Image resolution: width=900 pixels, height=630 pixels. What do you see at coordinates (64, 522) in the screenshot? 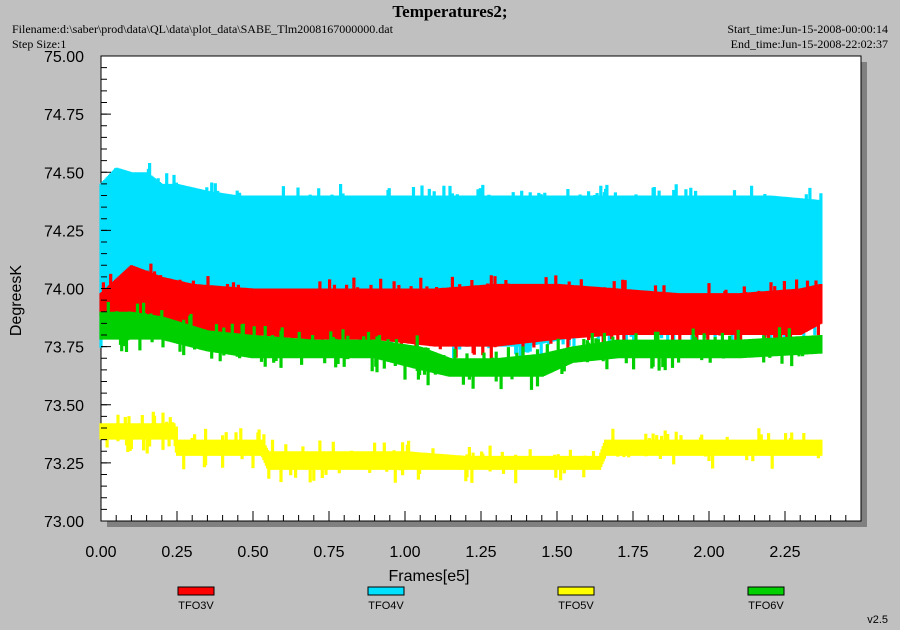
I see `y-tick-label-0: 73.00` at bounding box center [64, 522].